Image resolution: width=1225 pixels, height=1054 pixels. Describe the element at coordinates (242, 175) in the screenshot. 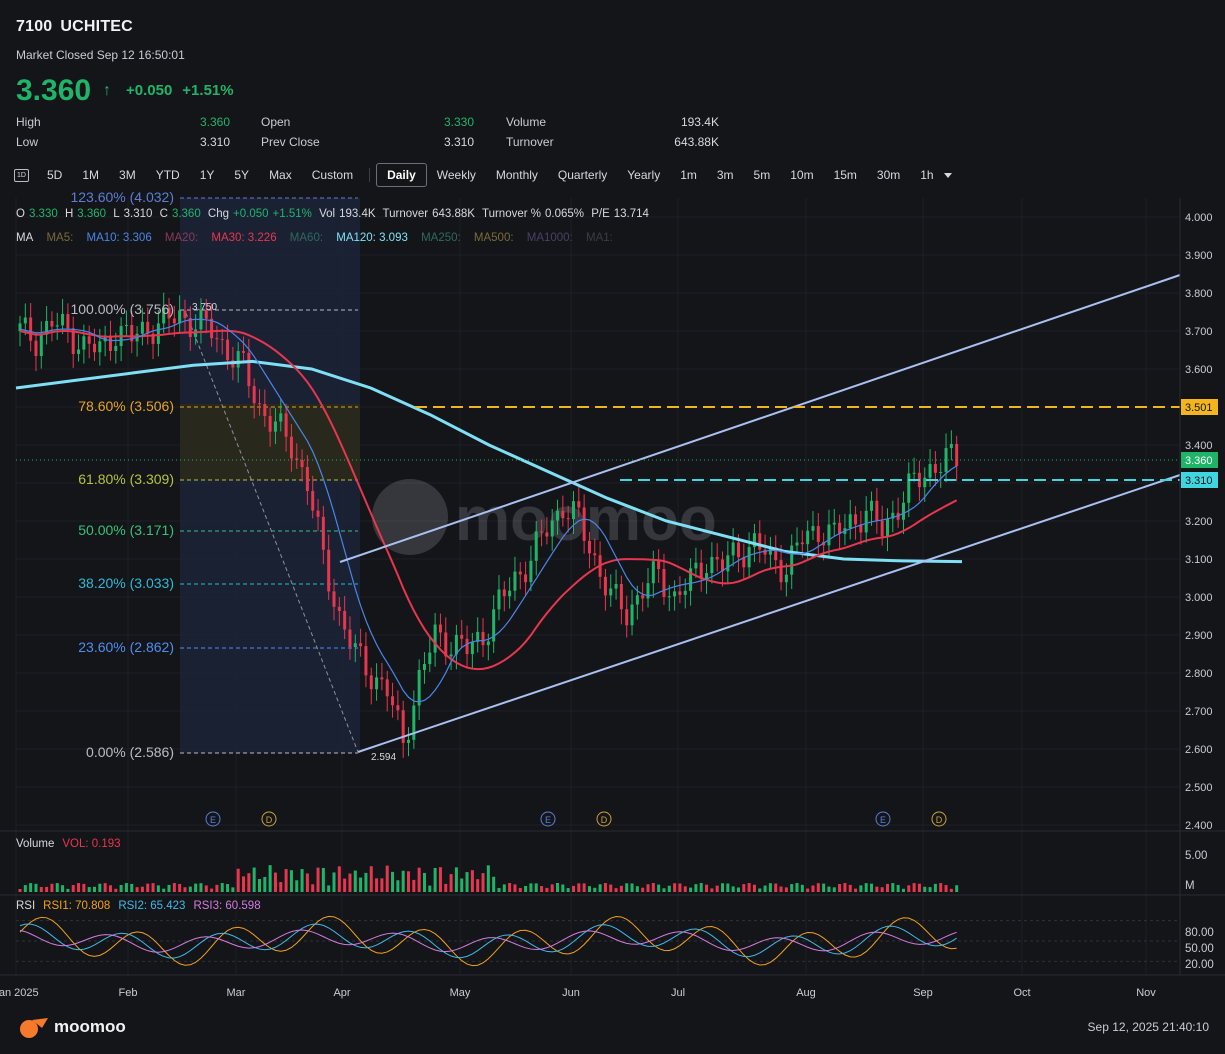

I see `range-5y: 5Y` at that location.